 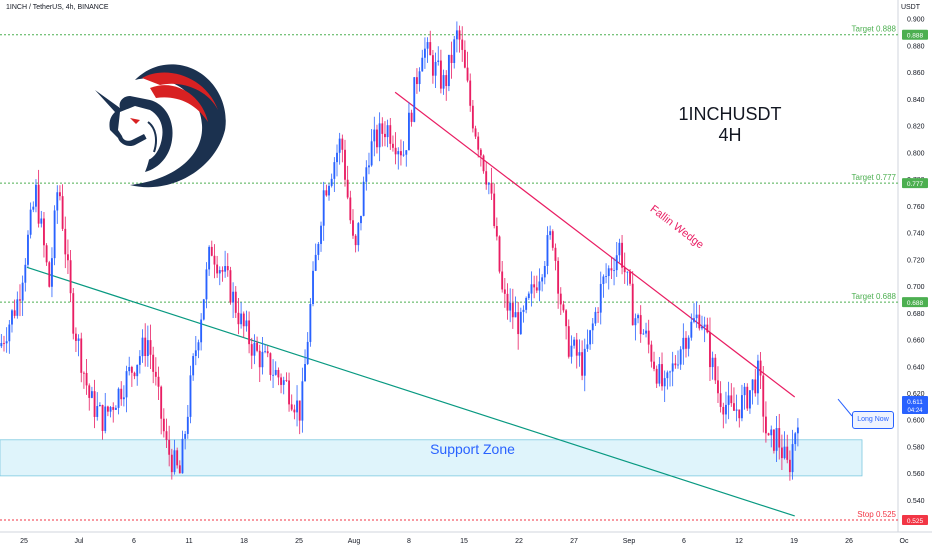 I want to click on price-tick-label: 0.800, so click(x=916, y=153).